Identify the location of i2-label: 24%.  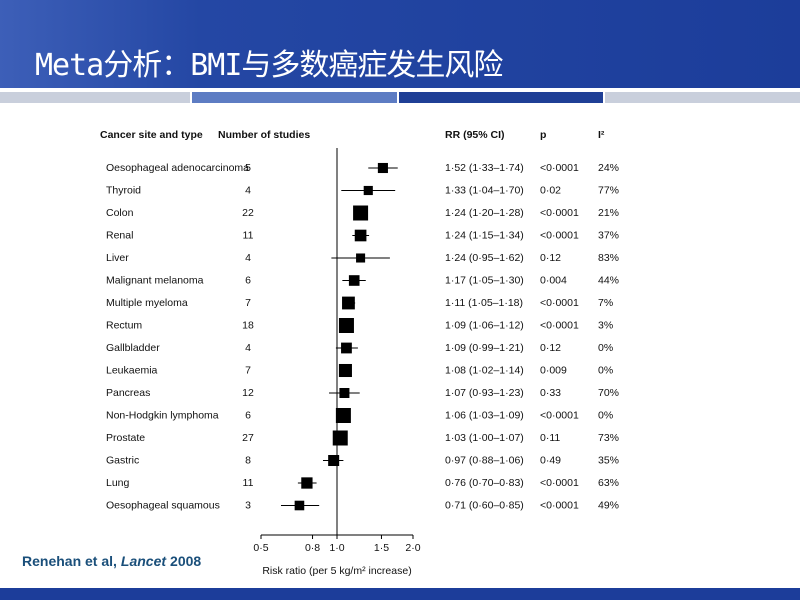
(608, 168).